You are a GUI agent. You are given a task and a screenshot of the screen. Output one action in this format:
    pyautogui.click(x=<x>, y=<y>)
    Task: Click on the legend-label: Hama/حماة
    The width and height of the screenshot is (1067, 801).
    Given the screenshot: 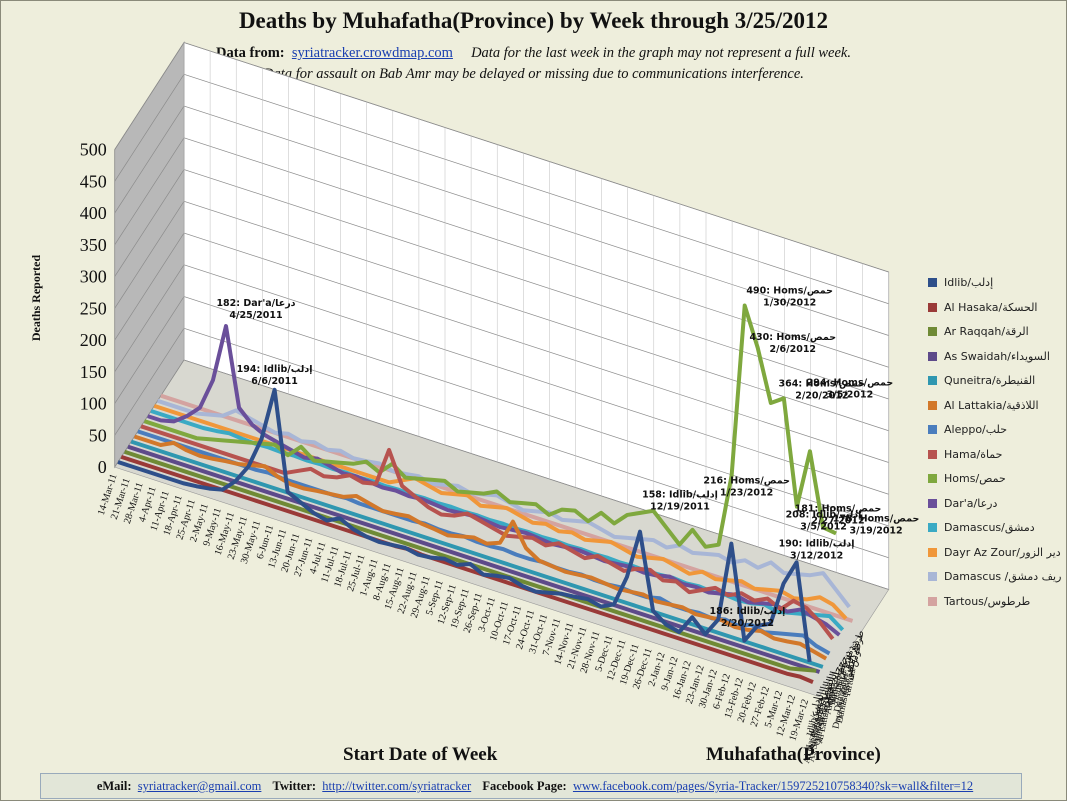 What is the action you would take?
    pyautogui.click(x=973, y=454)
    